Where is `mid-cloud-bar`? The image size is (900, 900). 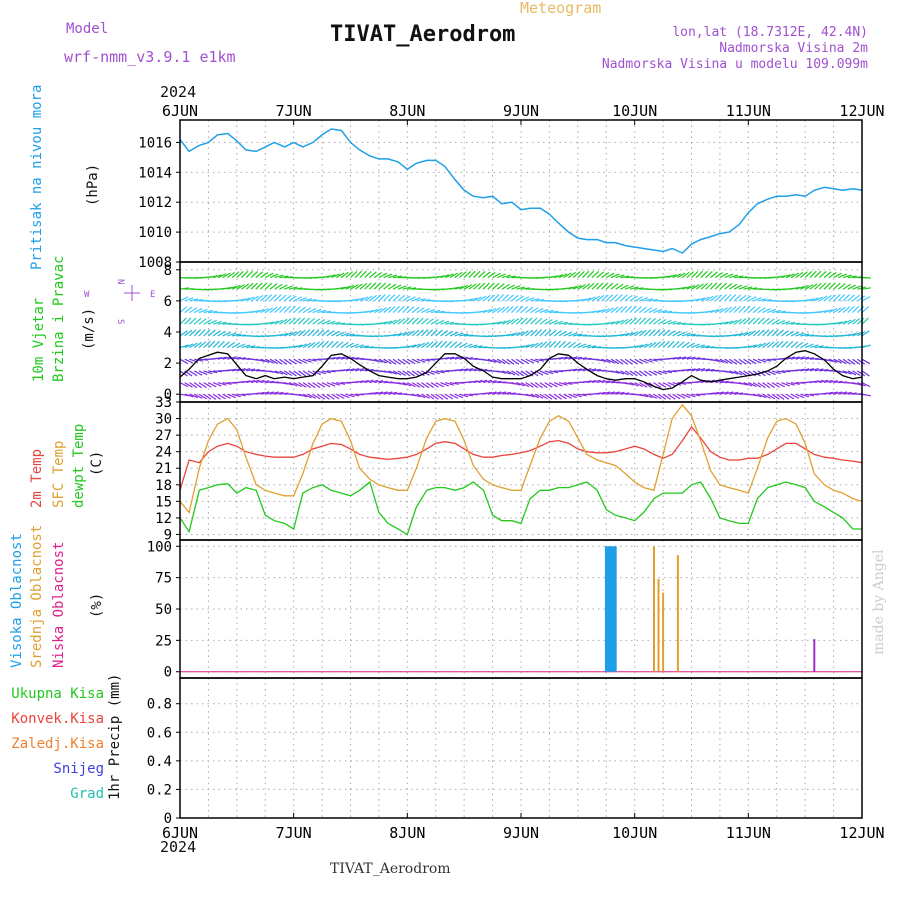 mid-cloud-bar is located at coordinates (663, 632).